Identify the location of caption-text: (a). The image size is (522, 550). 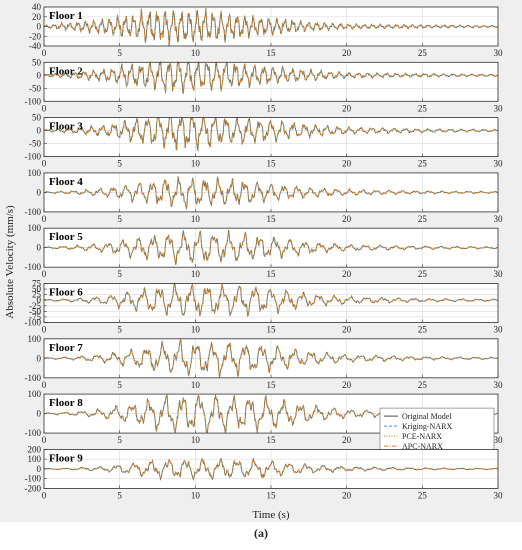
(261, 533).